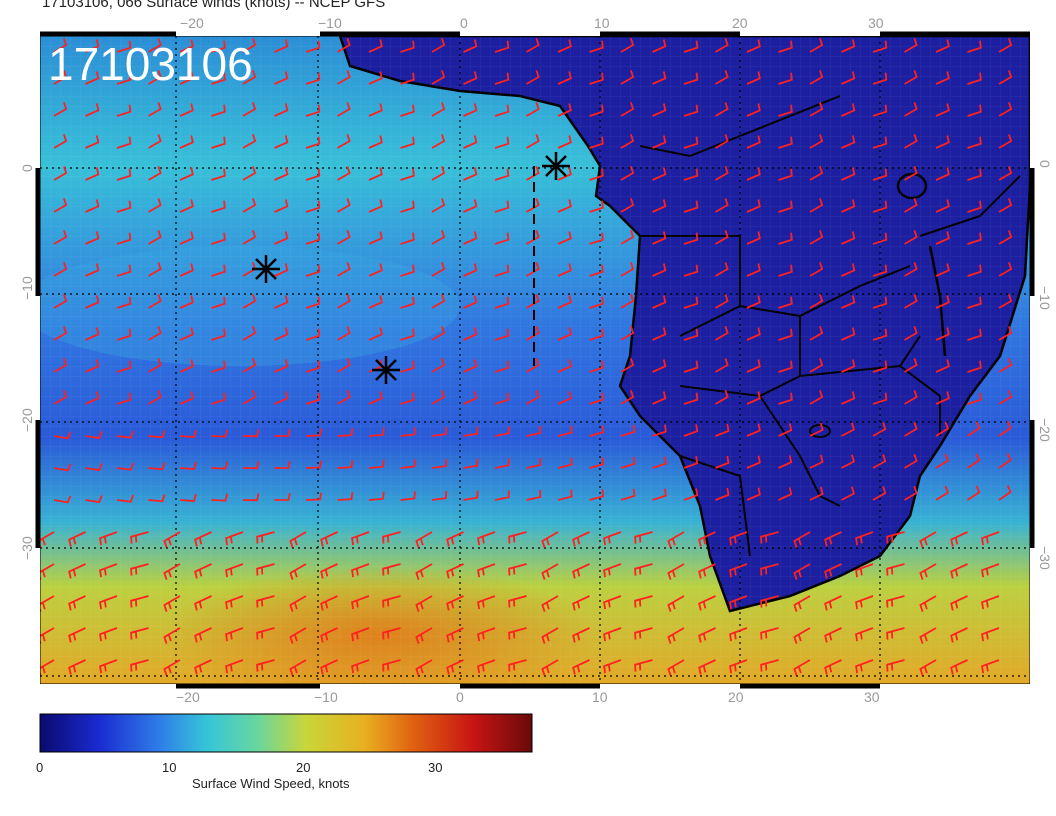 The height and width of the screenshot is (816, 1056). Describe the element at coordinates (1045, 430) in the screenshot. I see `lat-tick-right-3: −20` at that location.